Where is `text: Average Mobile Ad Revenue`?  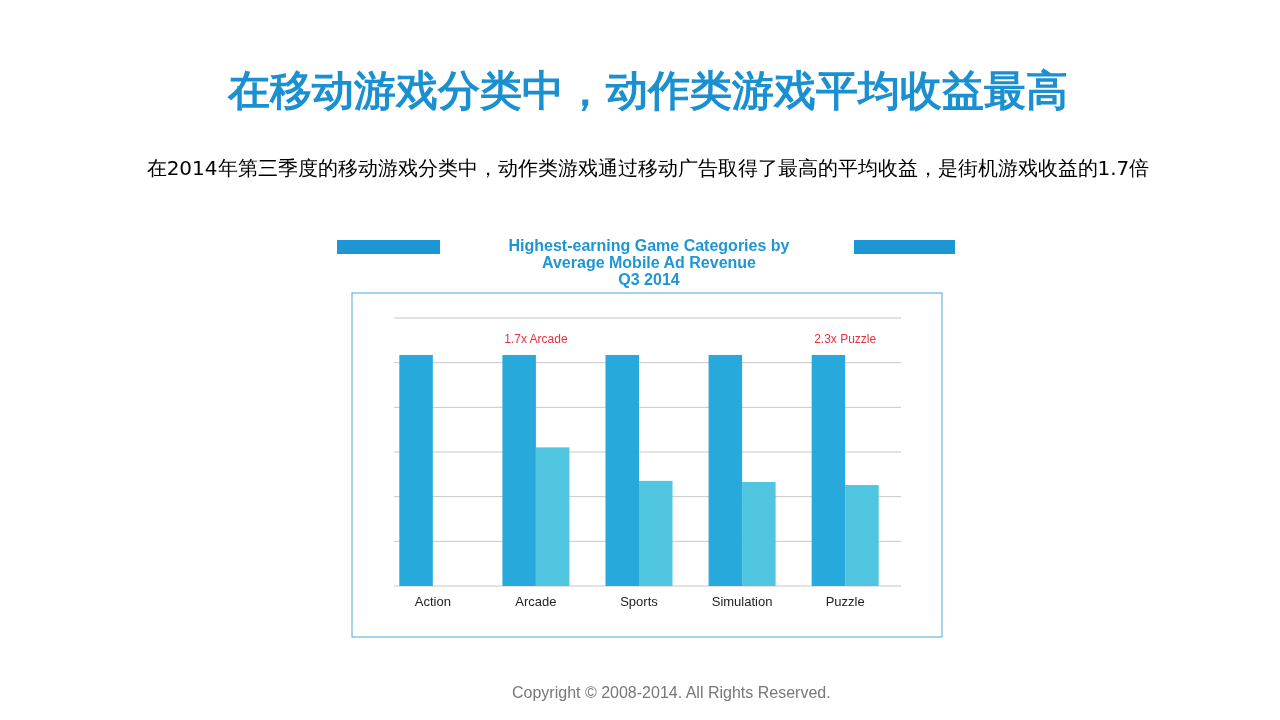 text: Average Mobile Ad Revenue is located at coordinates (649, 262).